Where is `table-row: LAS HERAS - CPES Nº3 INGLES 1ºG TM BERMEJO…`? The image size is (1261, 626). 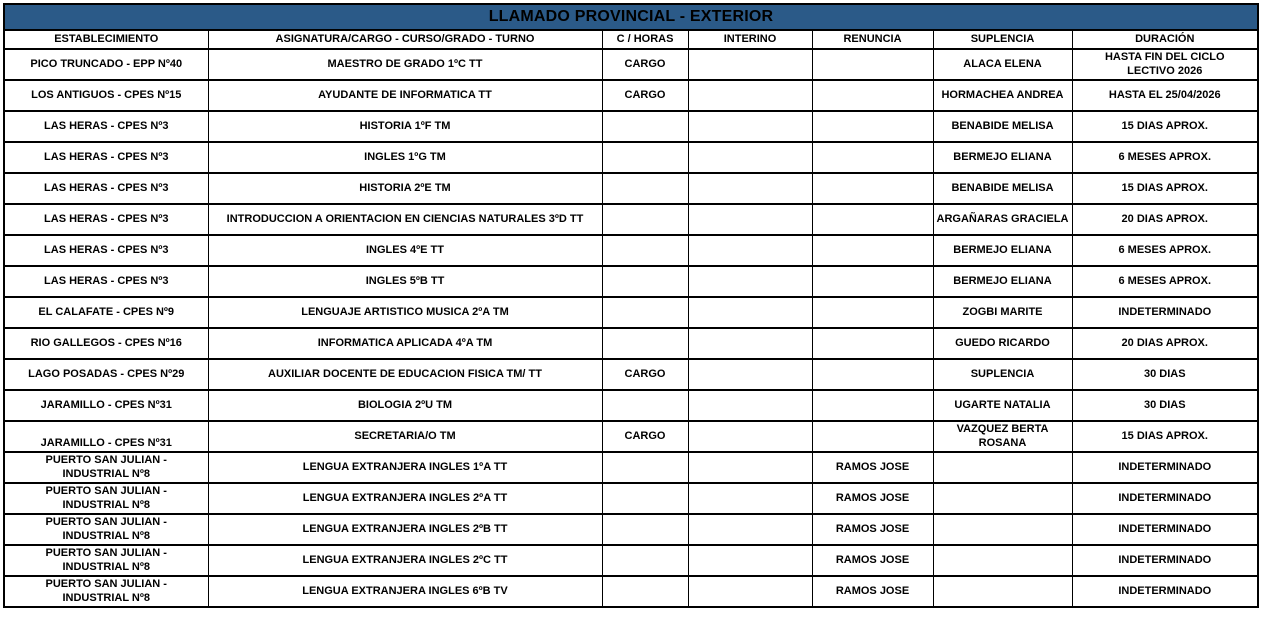 table-row: LAS HERAS - CPES Nº3 INGLES 1ºG TM BERMEJO… is located at coordinates (631, 157).